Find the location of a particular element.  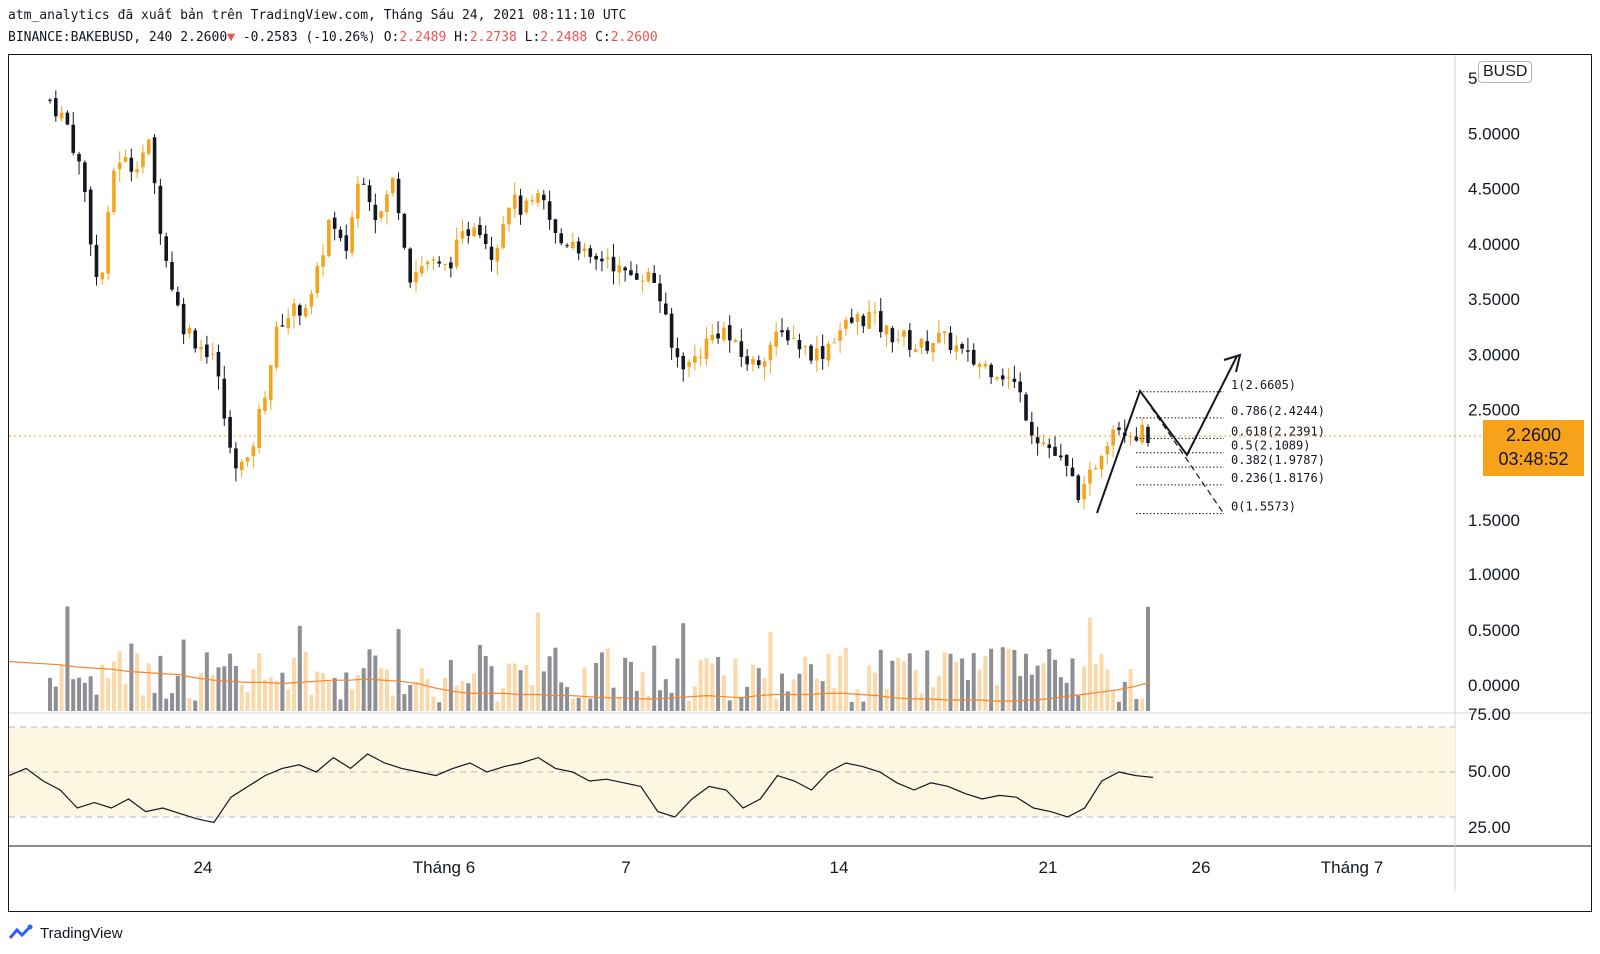

close-label: C: is located at coordinates (603, 37).